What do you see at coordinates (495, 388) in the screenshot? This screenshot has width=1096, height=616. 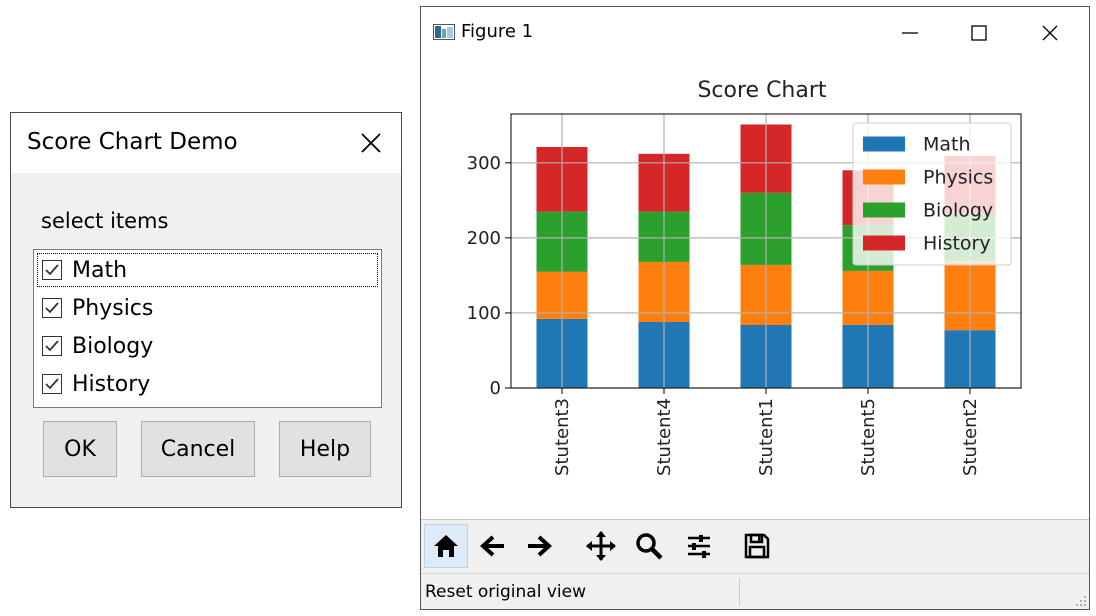 I see `y-tick-label: 0` at bounding box center [495, 388].